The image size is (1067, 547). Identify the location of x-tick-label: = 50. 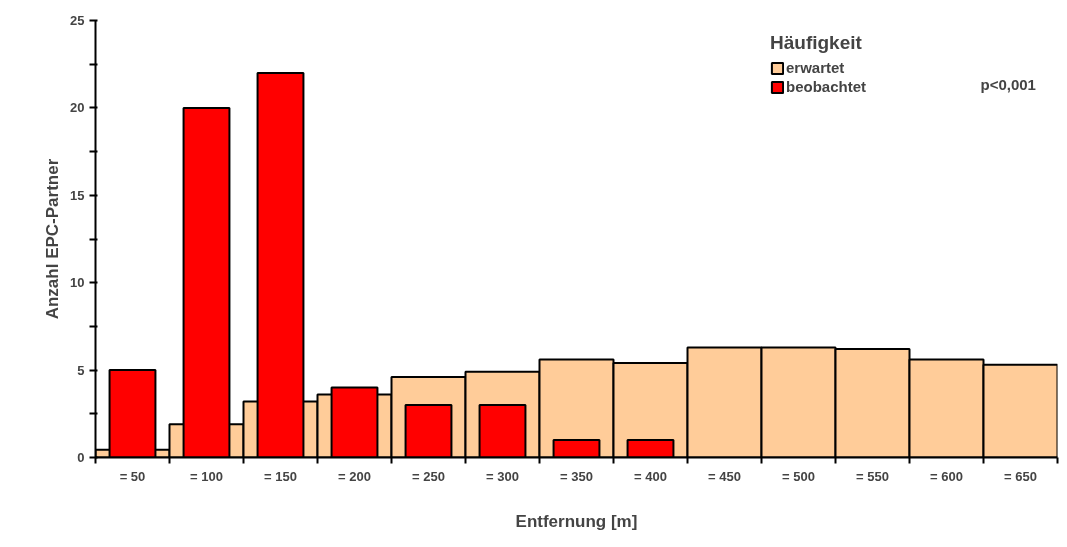
(132, 476).